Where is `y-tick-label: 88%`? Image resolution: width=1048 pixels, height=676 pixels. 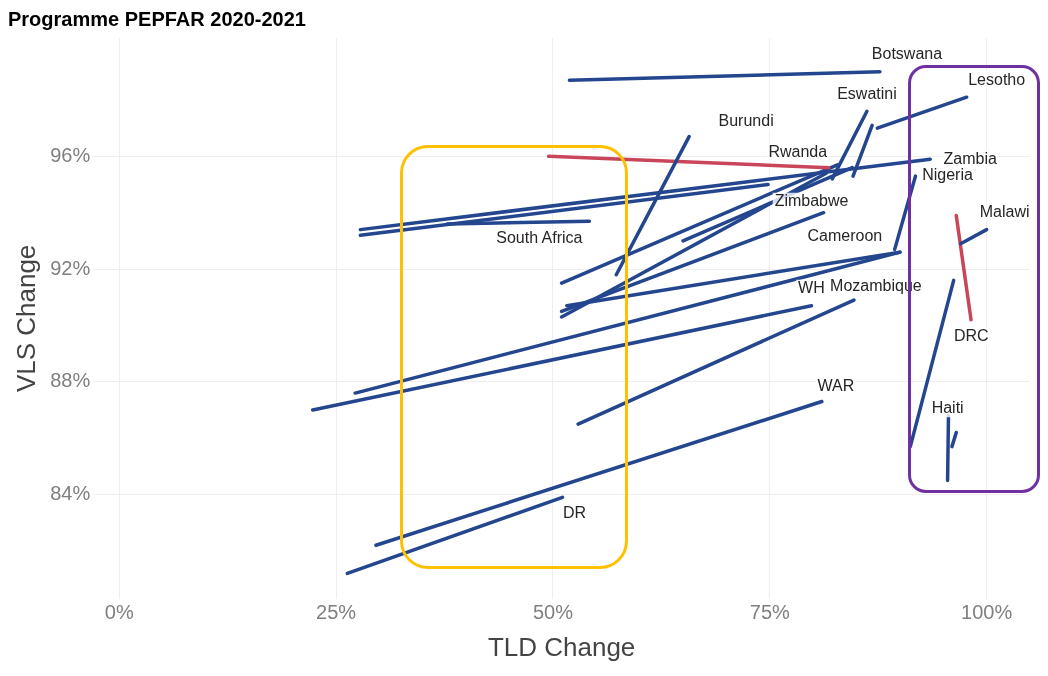
y-tick-label: 88% is located at coordinates (70, 380).